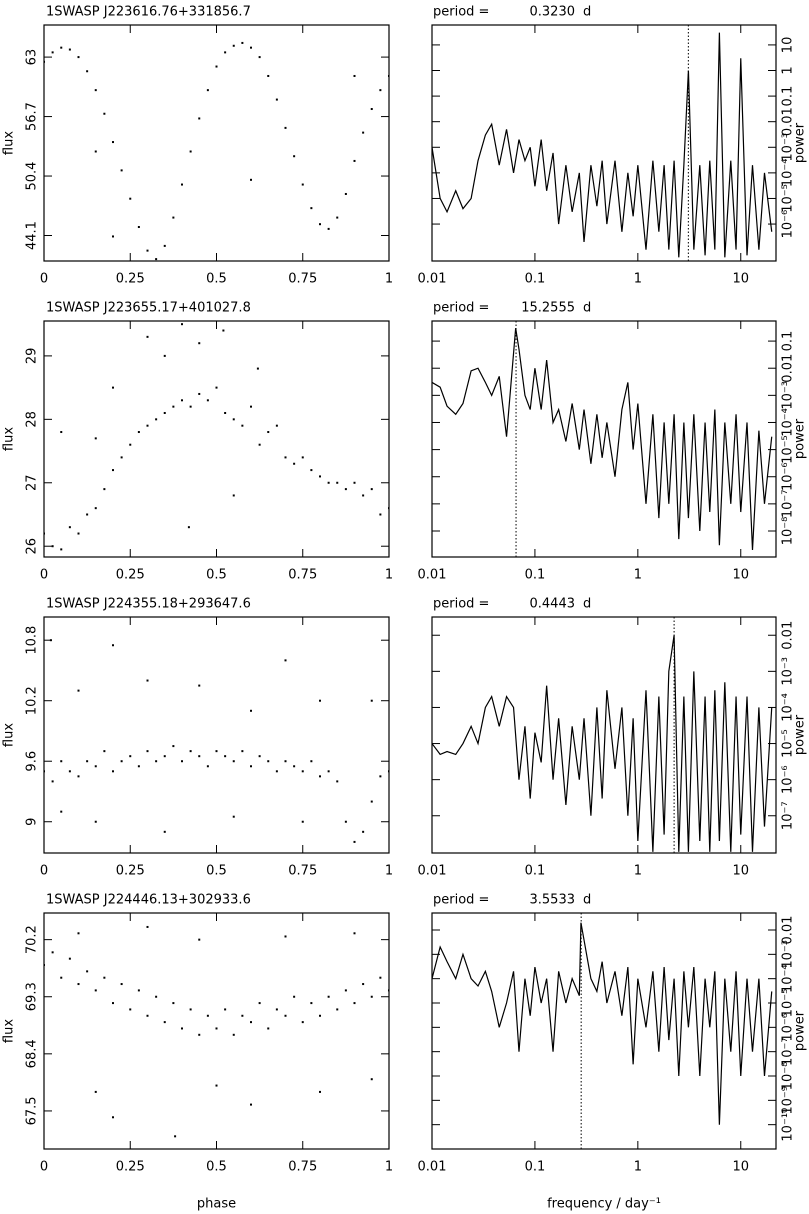  What do you see at coordinates (148, 604) in the screenshot?
I see `chart-title: 1SWASP J224355.18+293647.6` at bounding box center [148, 604].